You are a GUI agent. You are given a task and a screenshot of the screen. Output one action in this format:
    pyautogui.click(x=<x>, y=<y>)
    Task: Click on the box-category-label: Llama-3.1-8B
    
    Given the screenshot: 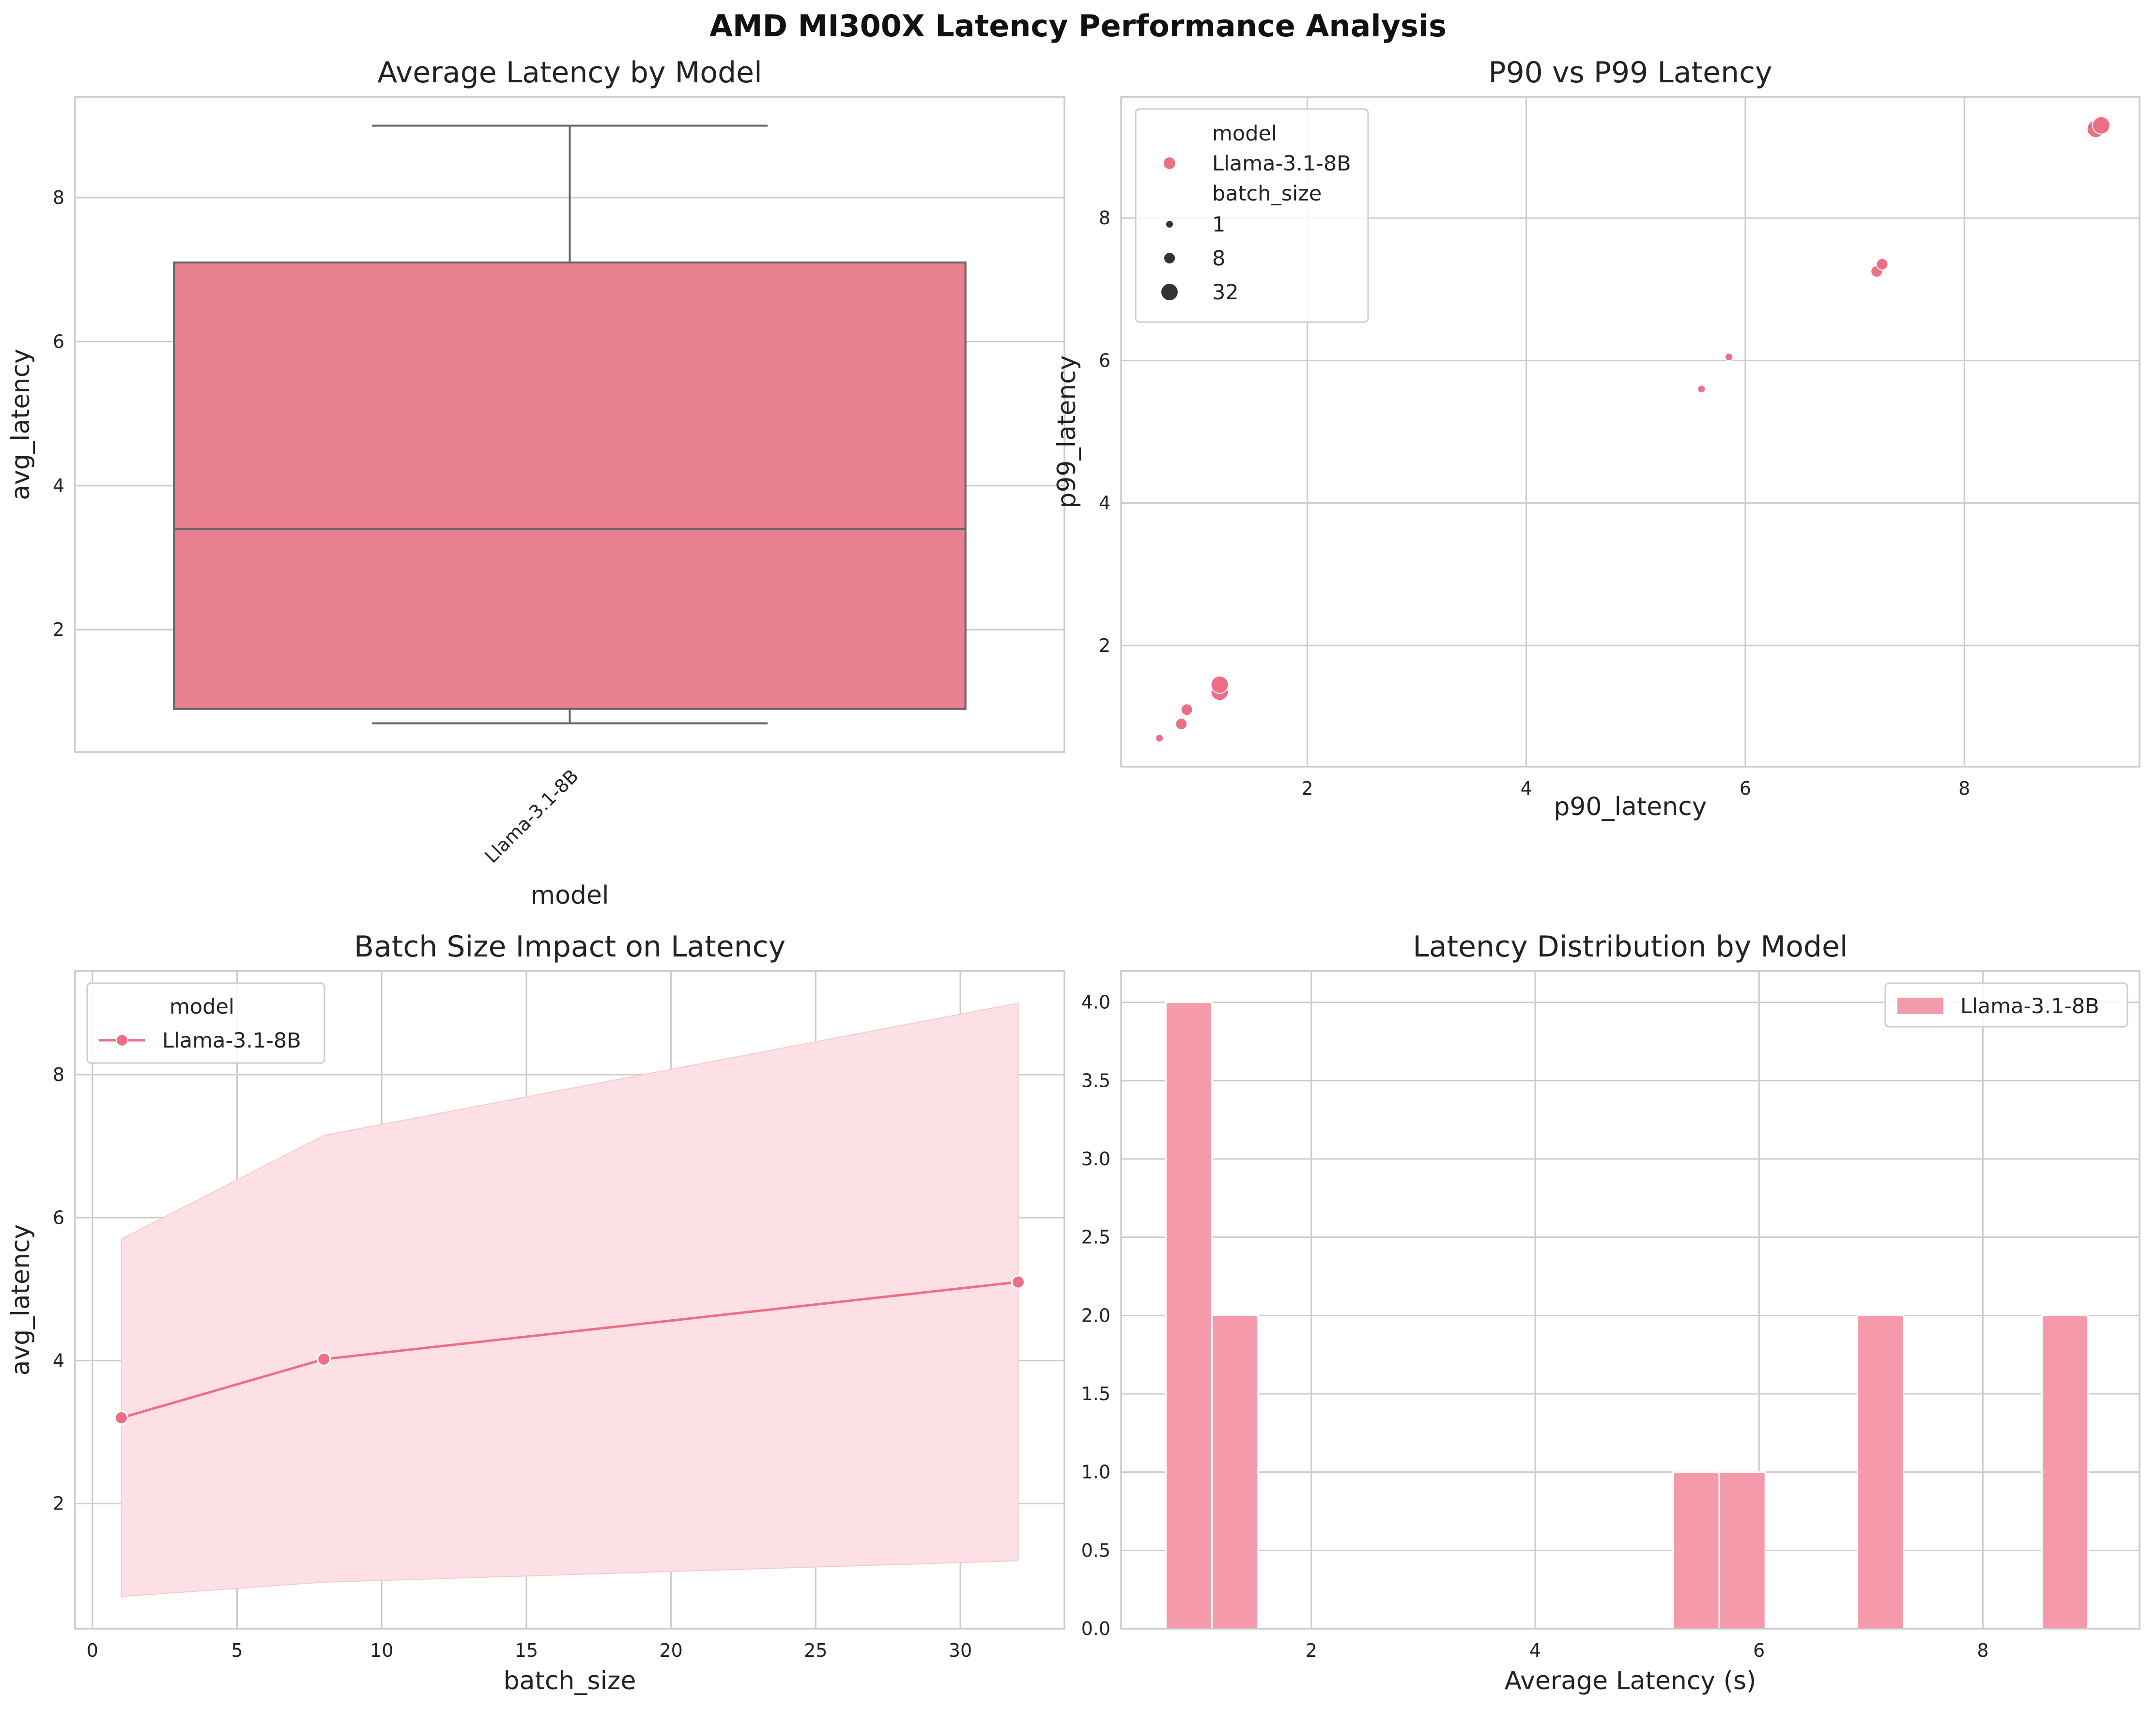 What is the action you would take?
    pyautogui.click(x=532, y=816)
    